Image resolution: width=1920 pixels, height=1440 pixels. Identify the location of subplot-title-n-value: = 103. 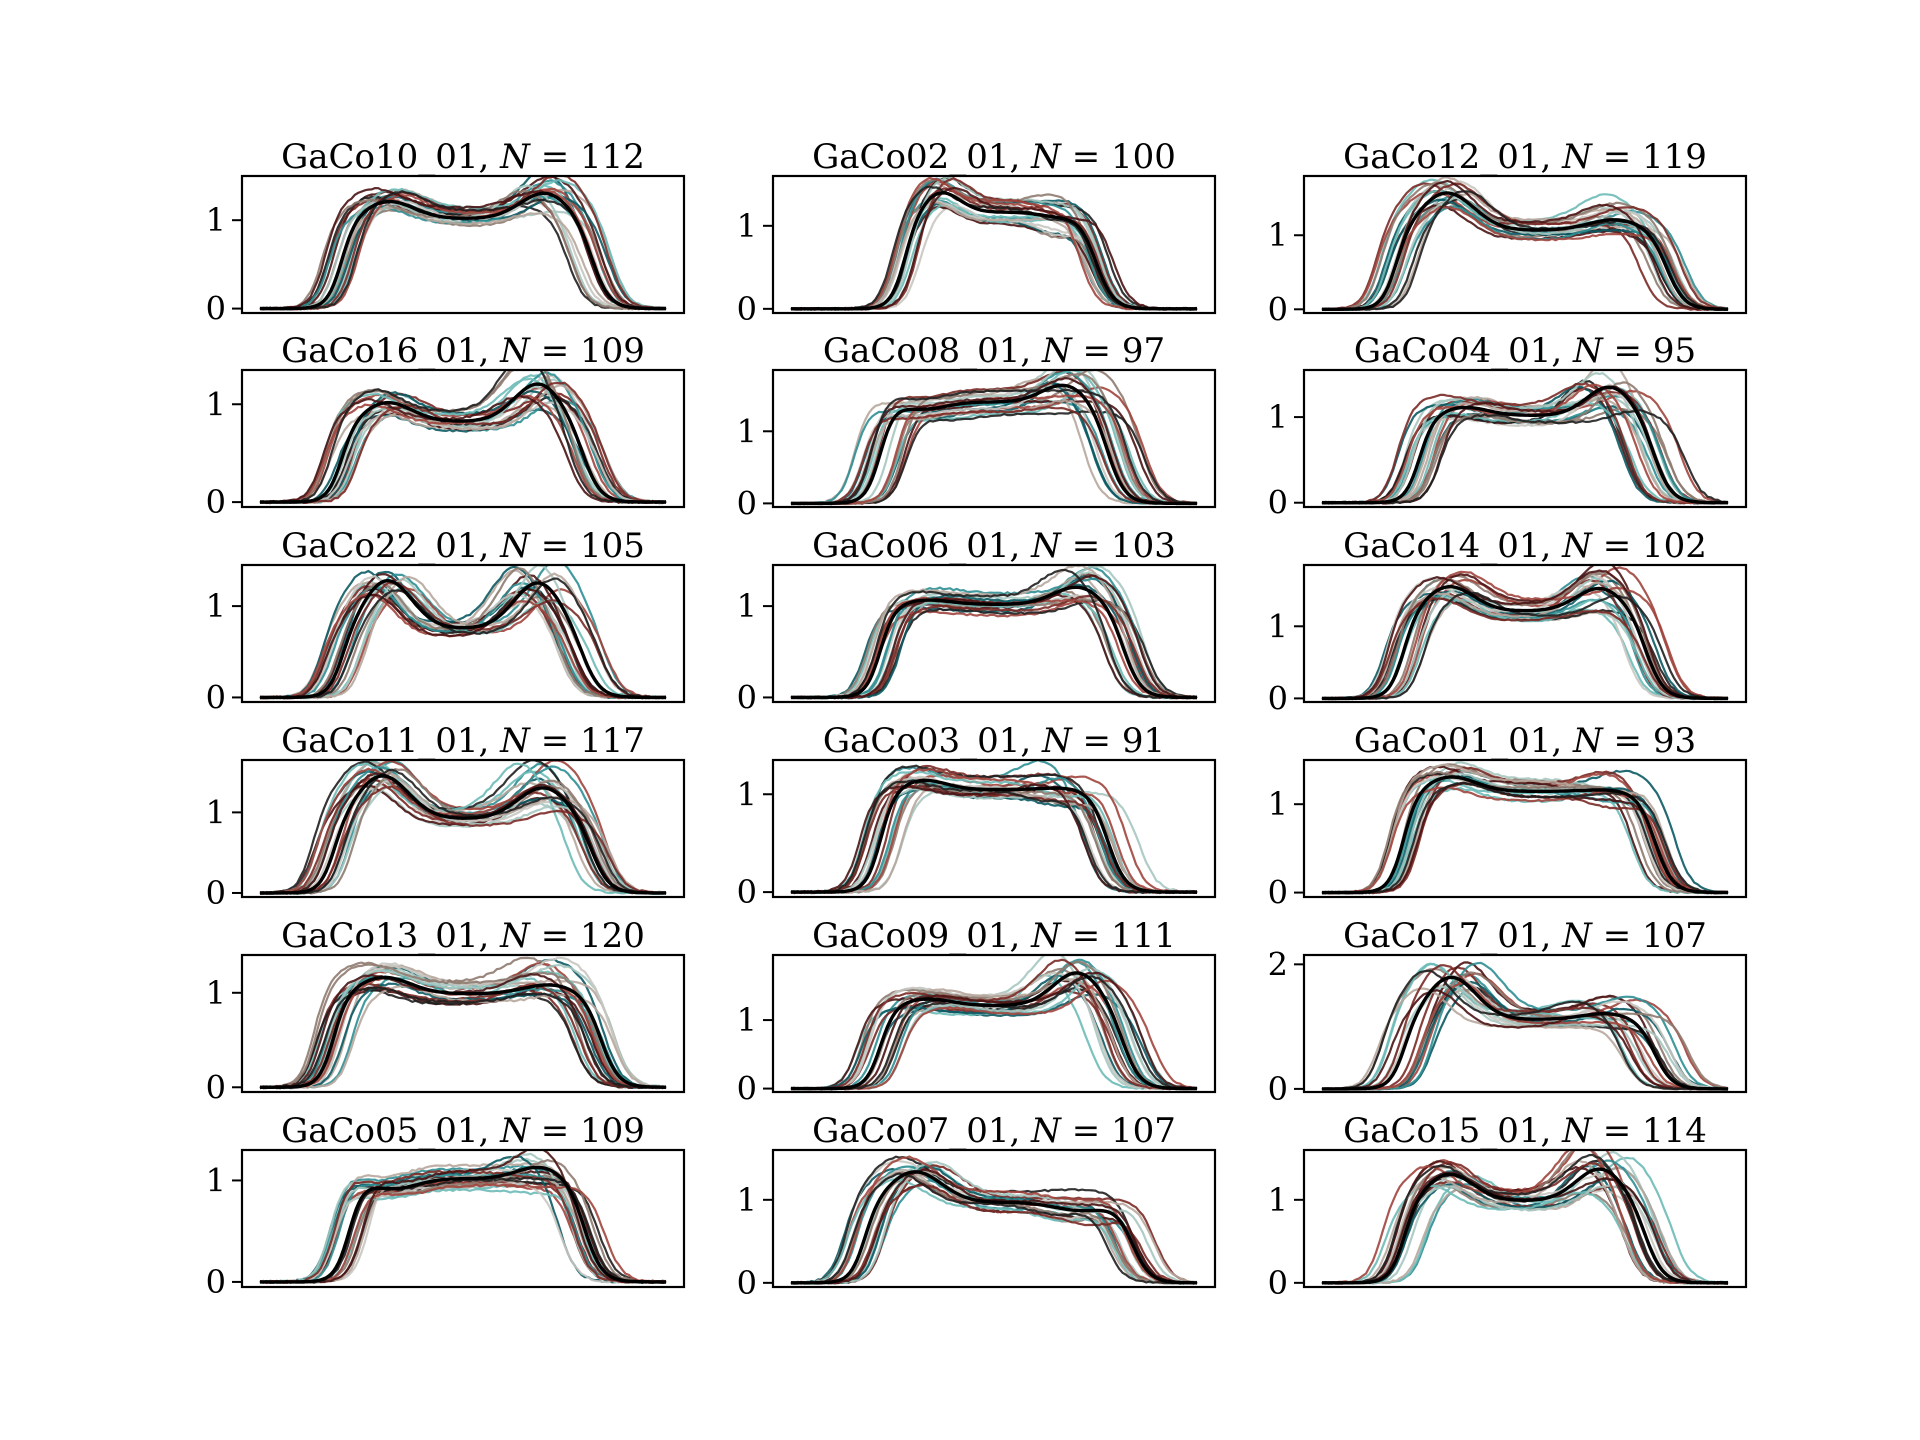
(1118, 546).